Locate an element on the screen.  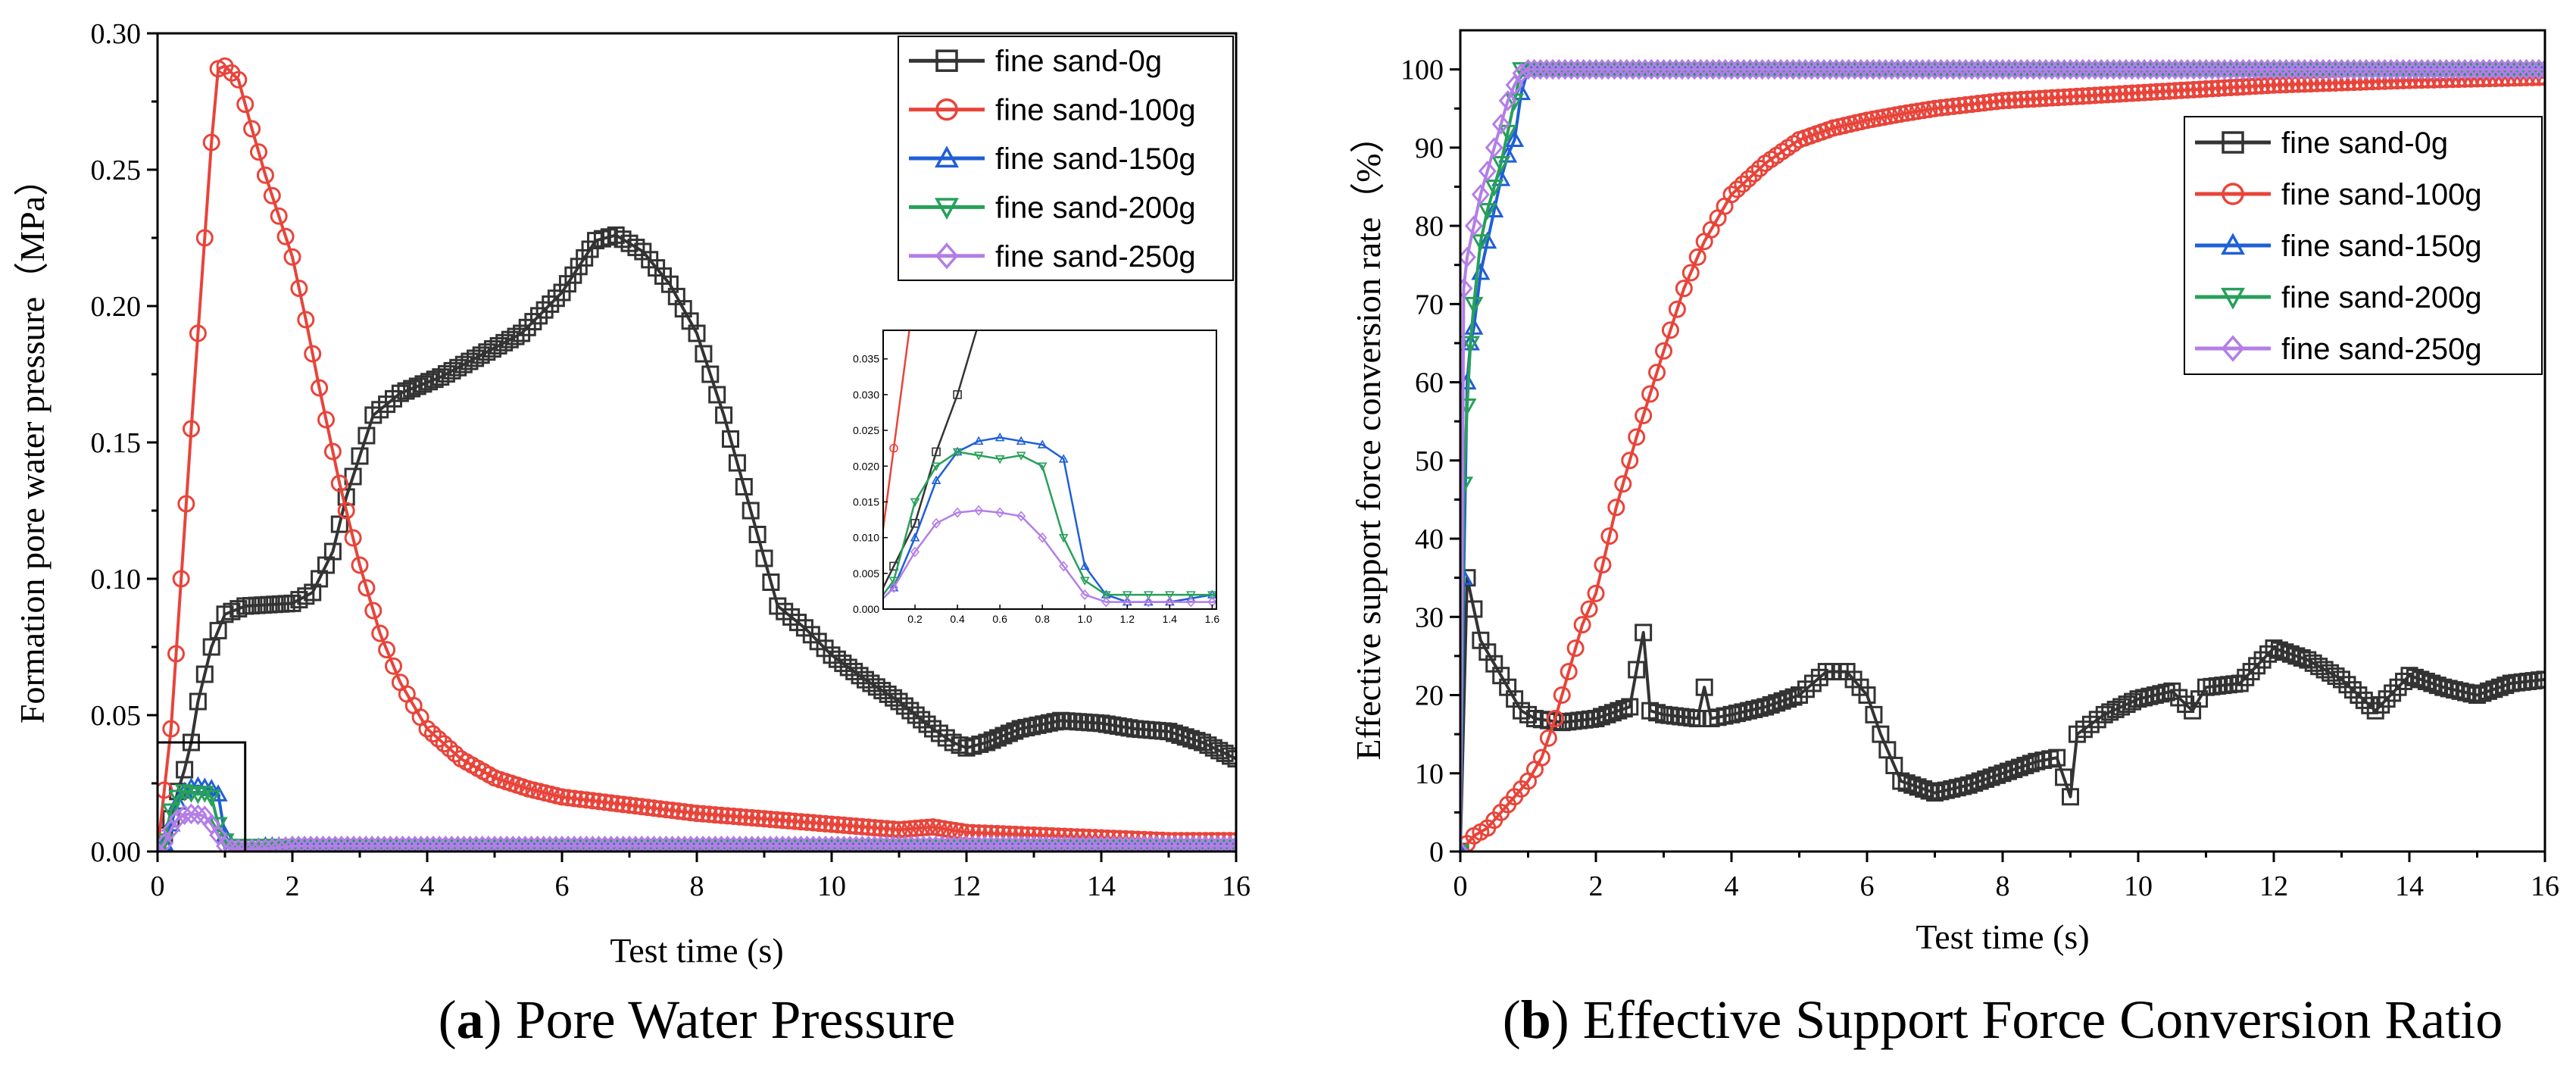
b-point-fine-sand-150g is located at coordinates (1474, 326).